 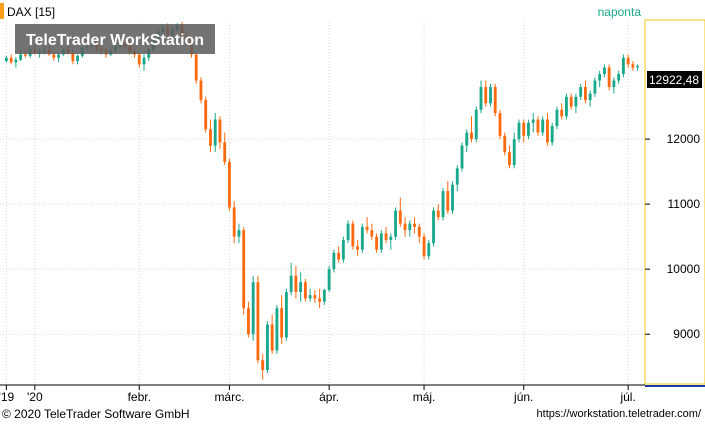 What do you see at coordinates (618, 414) in the screenshot?
I see `source-url: https://workstation.teletrader.com/` at bounding box center [618, 414].